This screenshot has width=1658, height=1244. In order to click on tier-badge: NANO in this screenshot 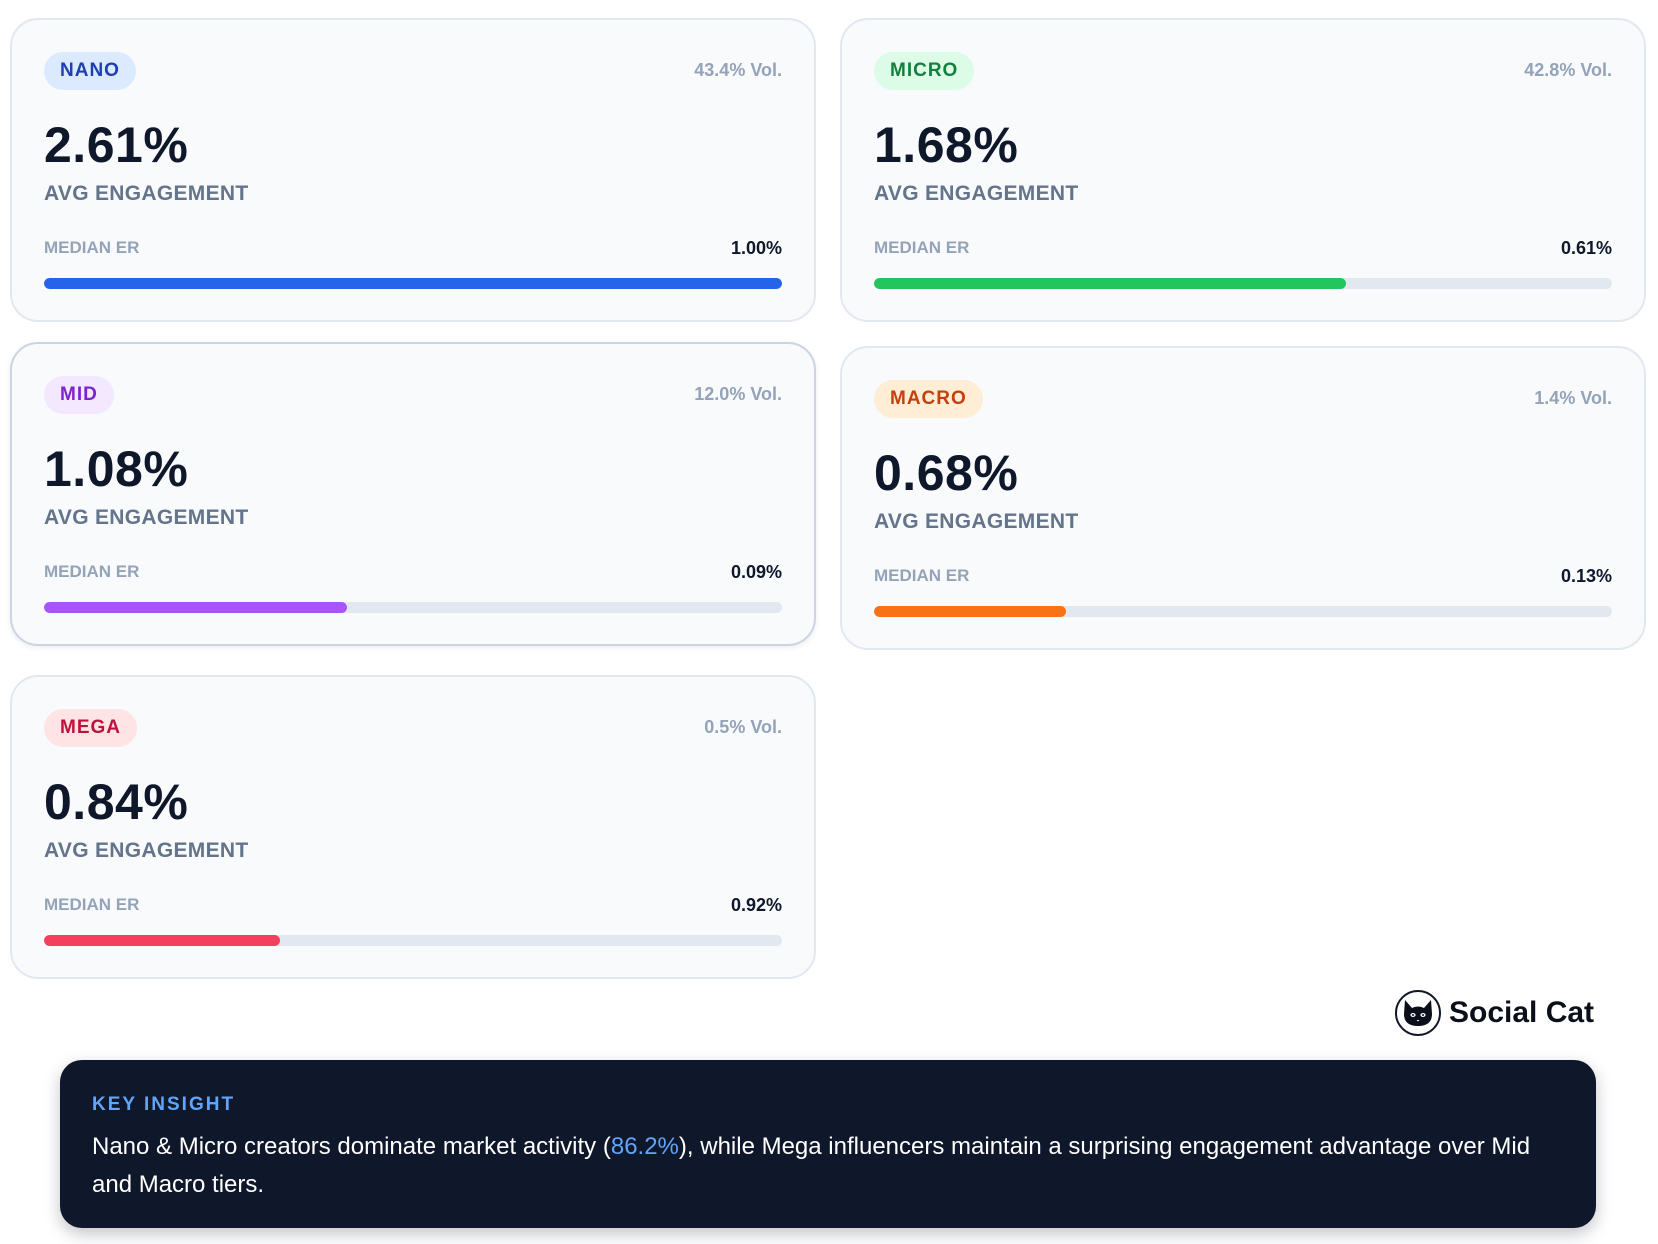, I will do `click(90, 71)`.